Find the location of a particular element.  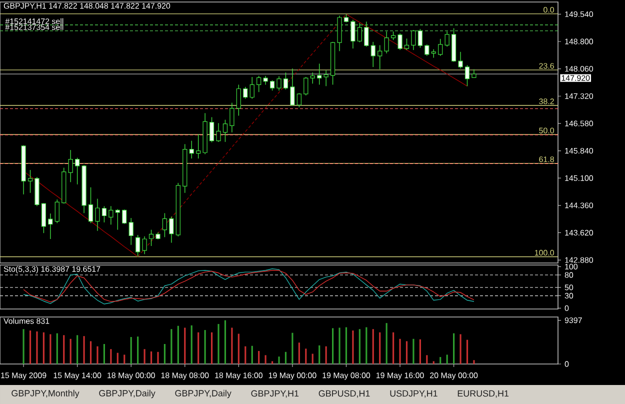

text: GBPUSD,H1 is located at coordinates (344, 394).